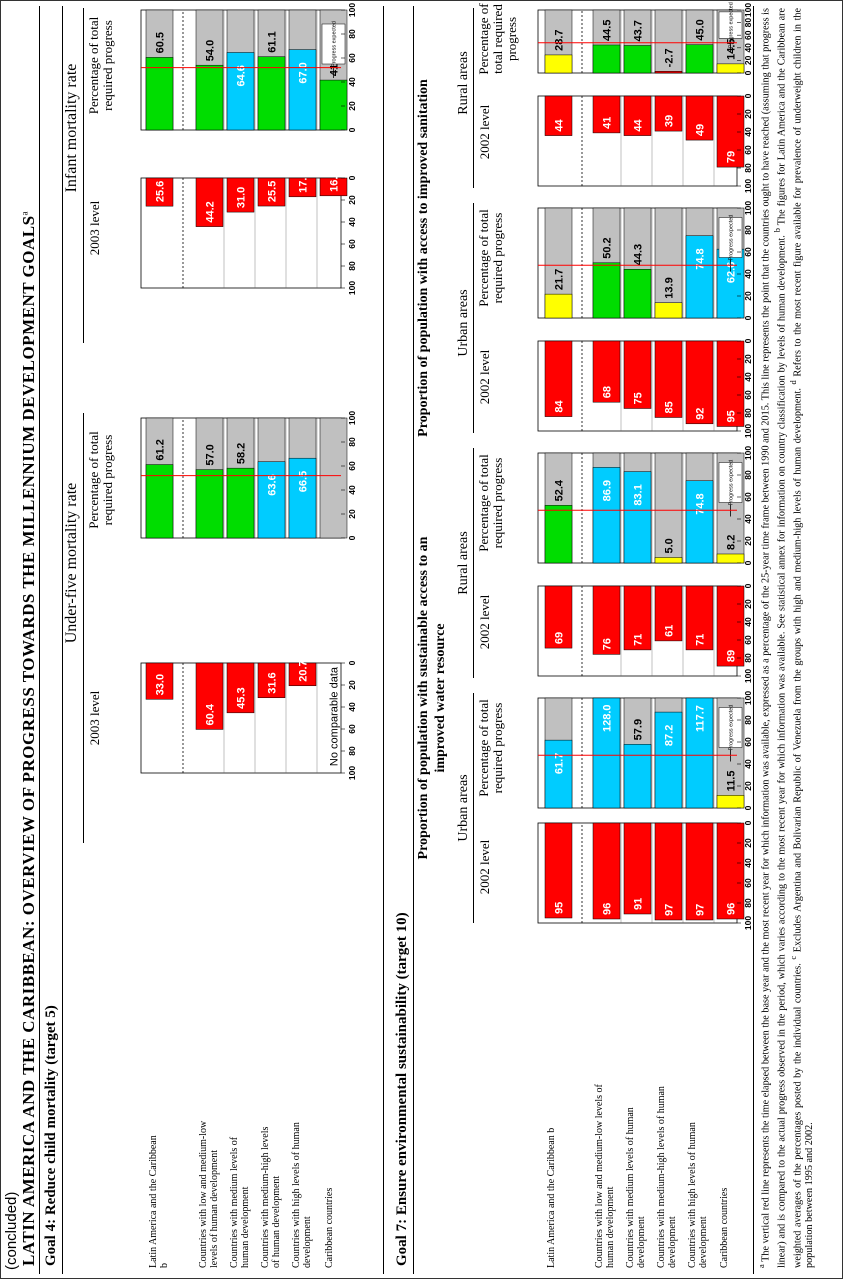 The image size is (843, 1279). What do you see at coordinates (560, 124) in the screenshot?
I see `value-label-0: 44` at bounding box center [560, 124].